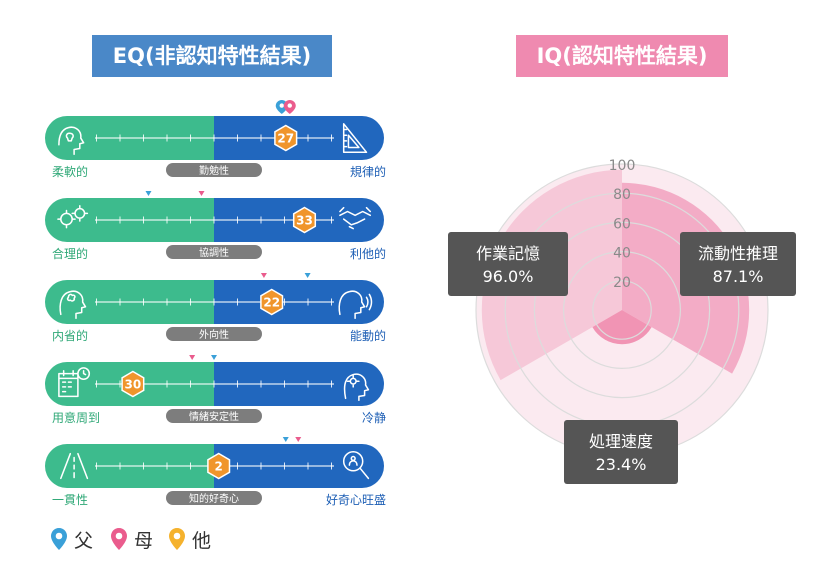  Describe the element at coordinates (508, 253) in the screenshot. I see `category-name: 作業記憶` at that location.